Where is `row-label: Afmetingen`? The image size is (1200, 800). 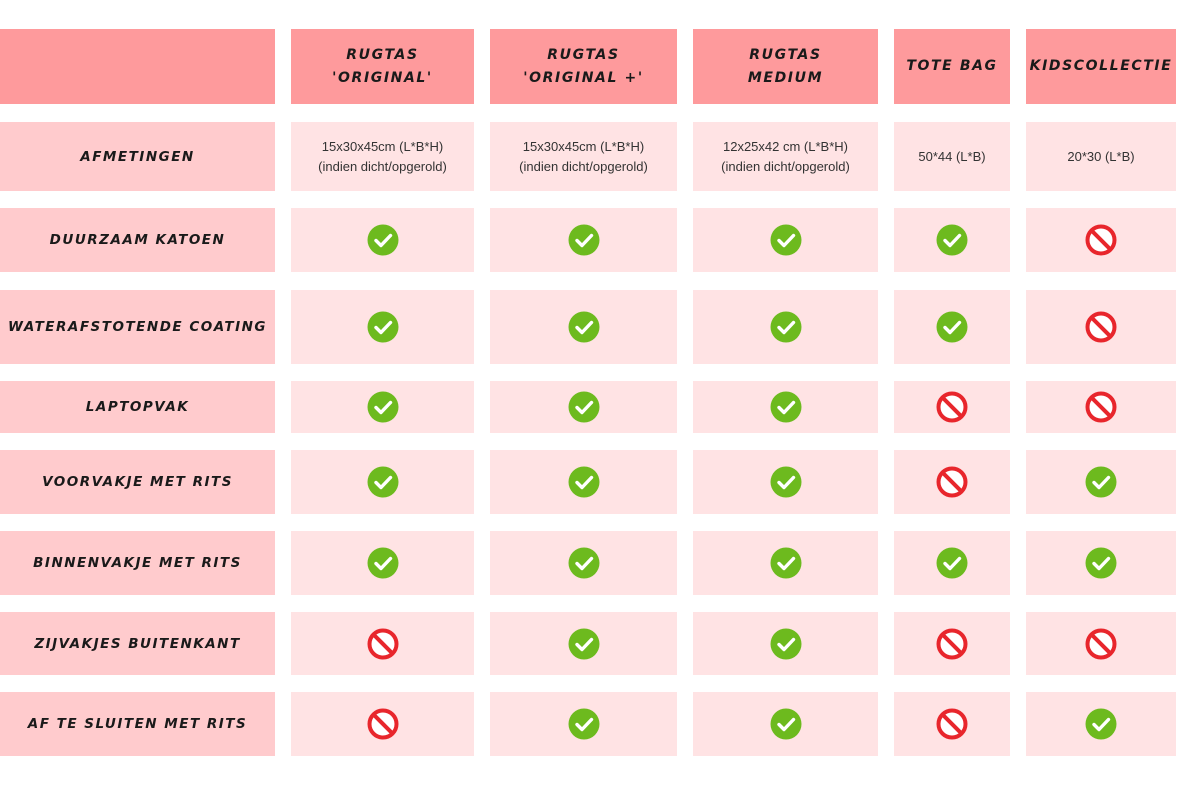 row-label: Afmetingen is located at coordinates (137, 156).